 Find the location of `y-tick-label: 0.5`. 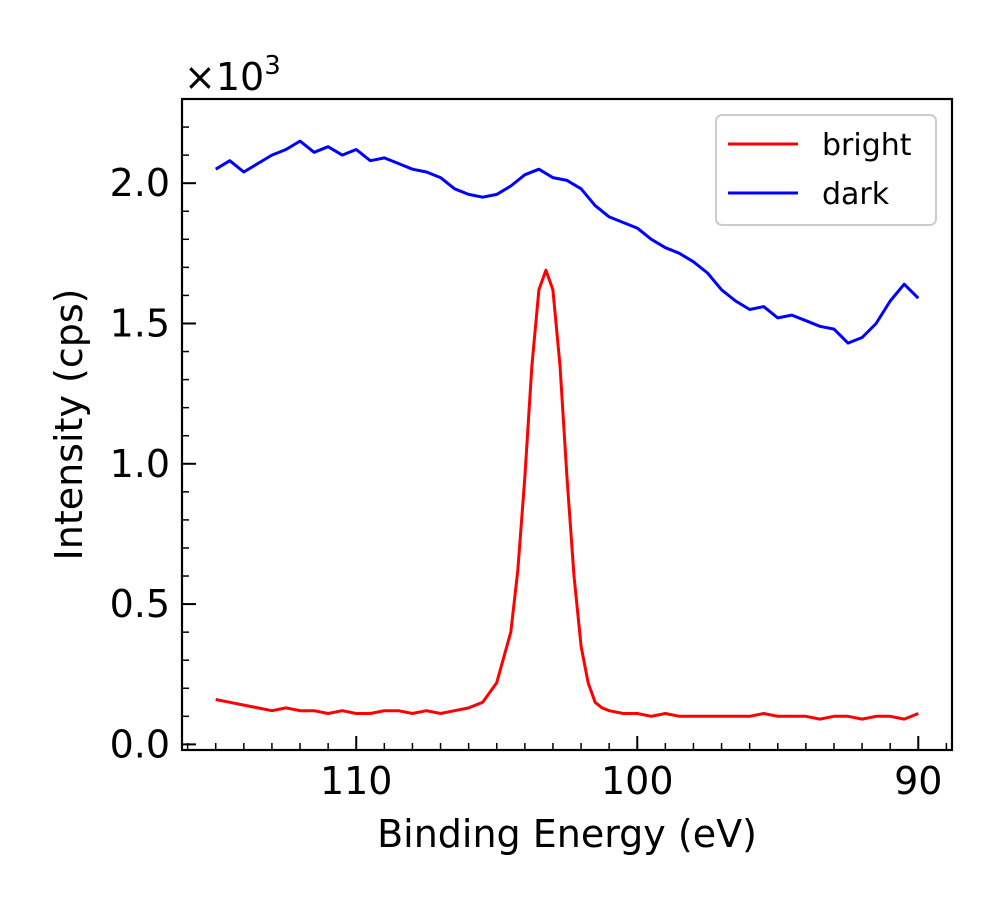

y-tick-label: 0.5 is located at coordinates (140, 604).